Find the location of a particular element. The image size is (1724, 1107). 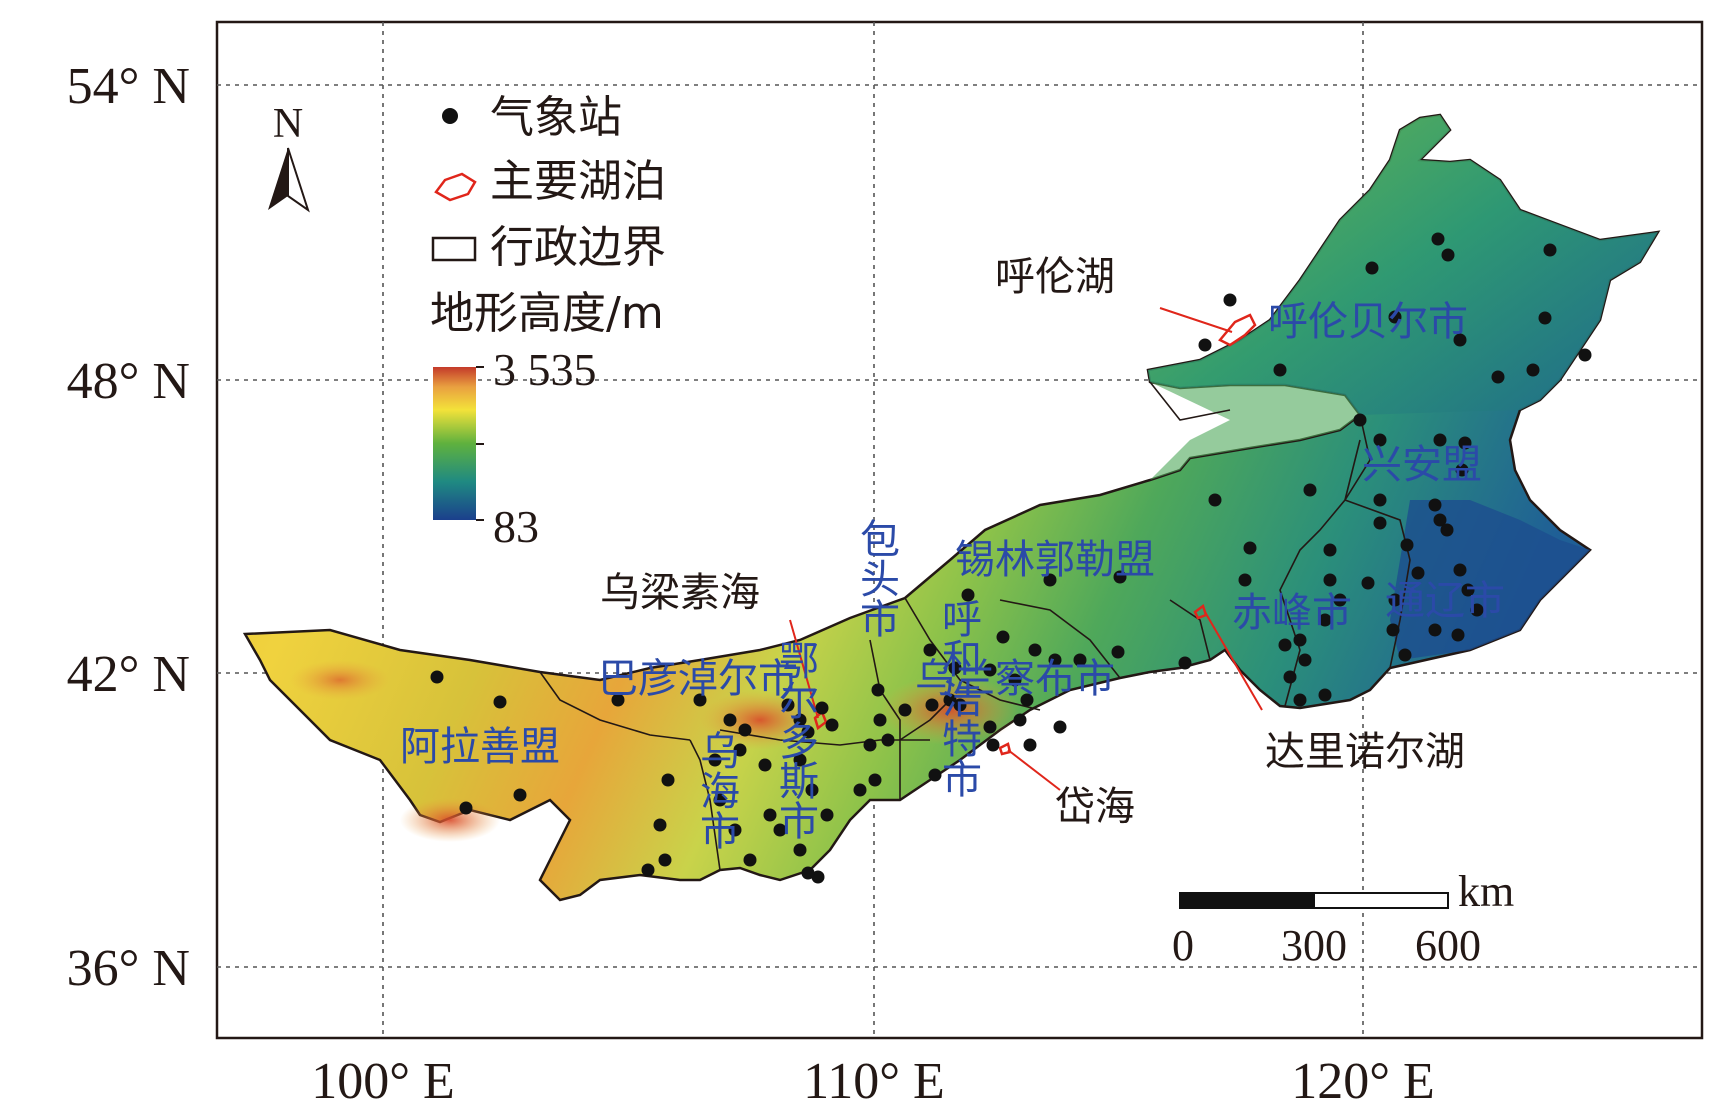

label-tongliao: 通辽市 is located at coordinates (1445, 601).